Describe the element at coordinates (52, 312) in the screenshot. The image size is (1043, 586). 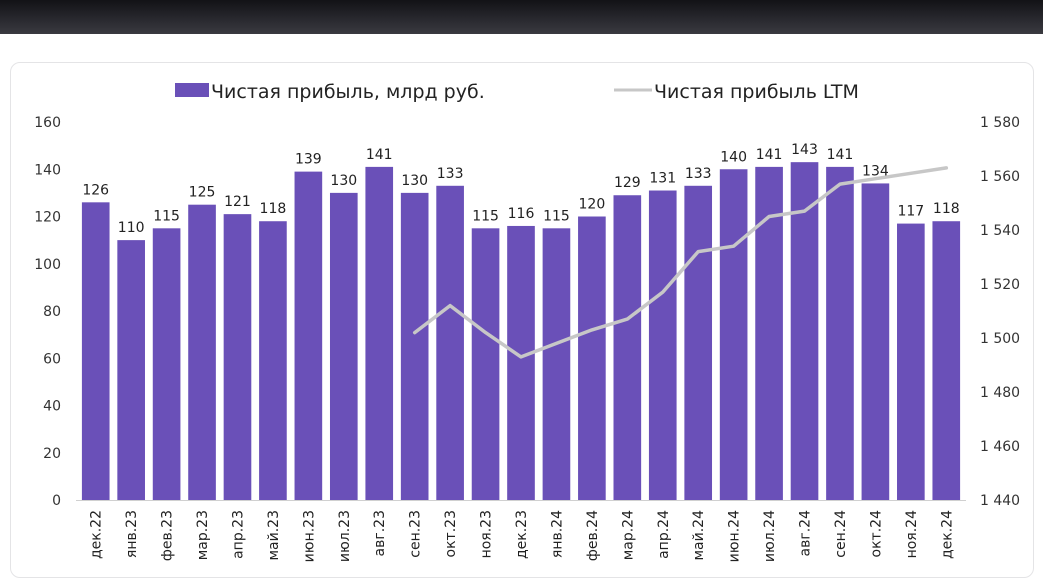
I see `left-axis-tick-label: 80` at that location.